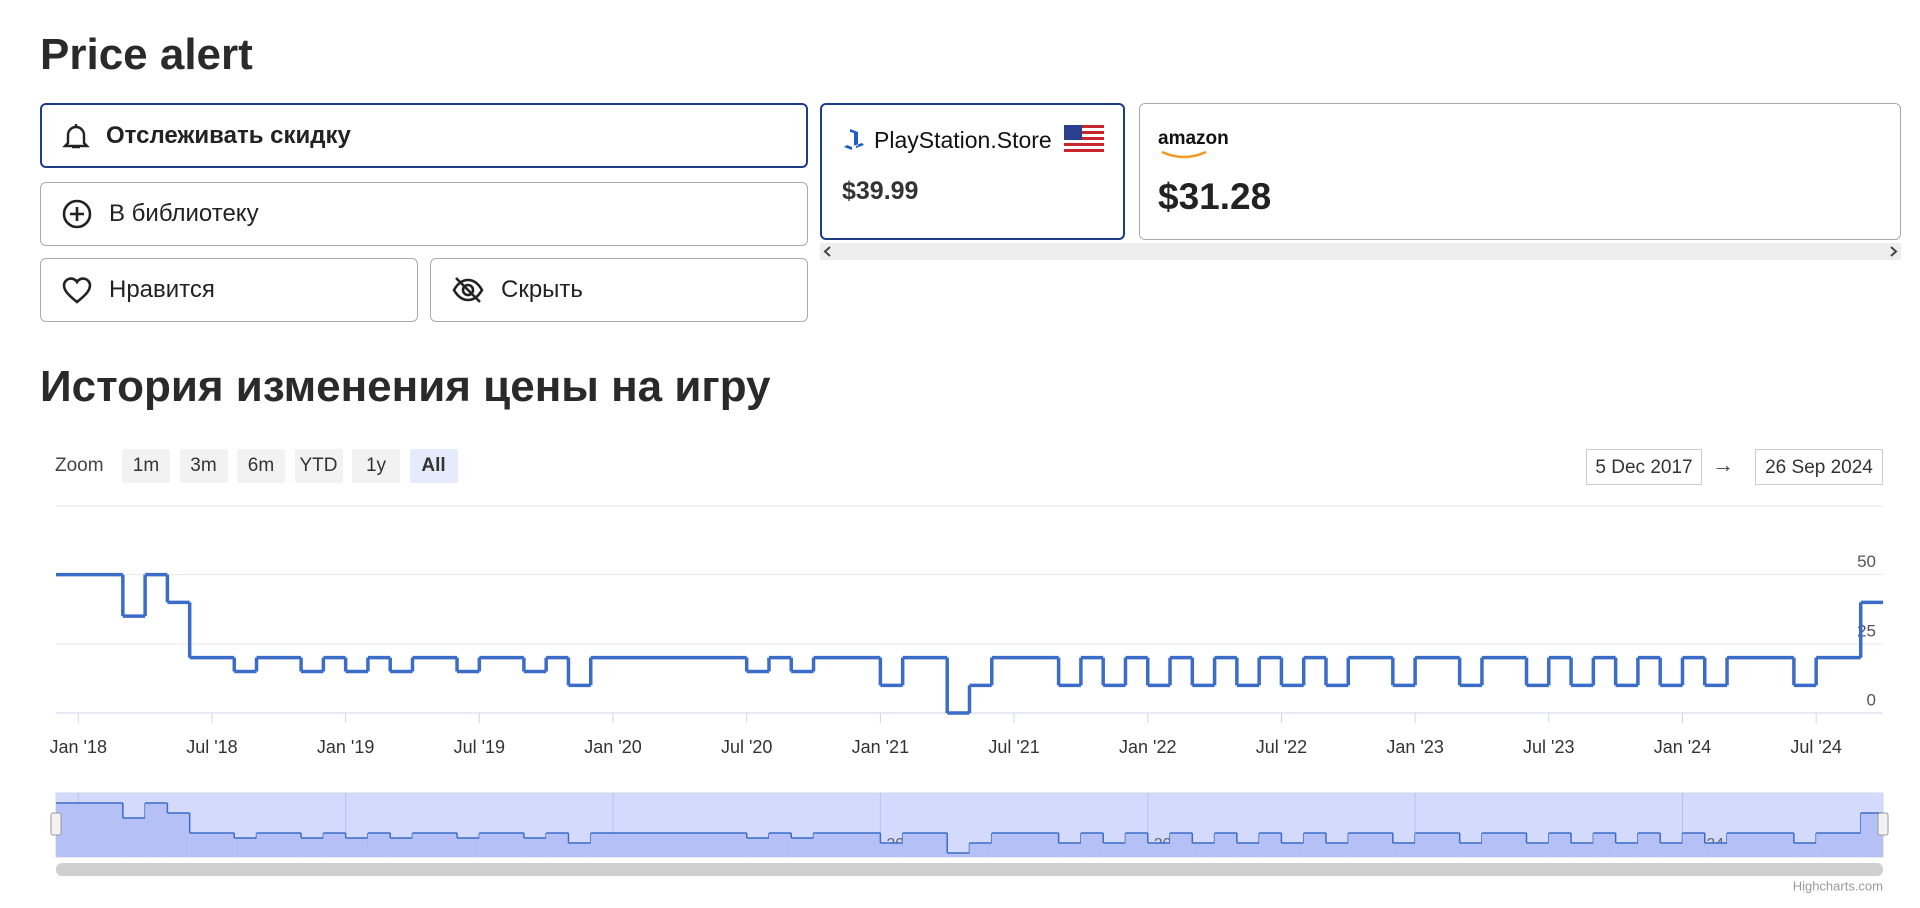  I want to click on button-label: Скрыть, so click(542, 289).